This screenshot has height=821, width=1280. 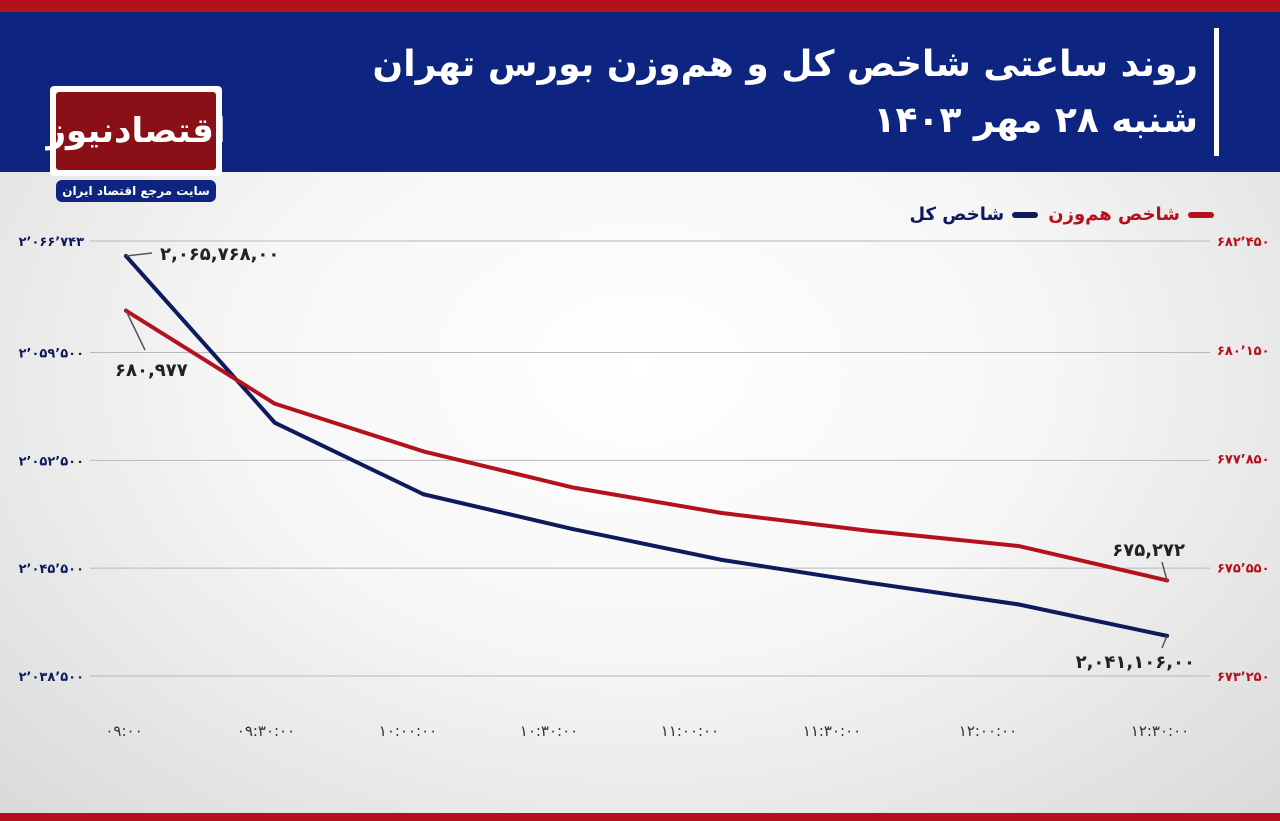 I want to click on x-axis-tick-label: ۱۲:۰۰:۰۰, so click(x=988, y=731).